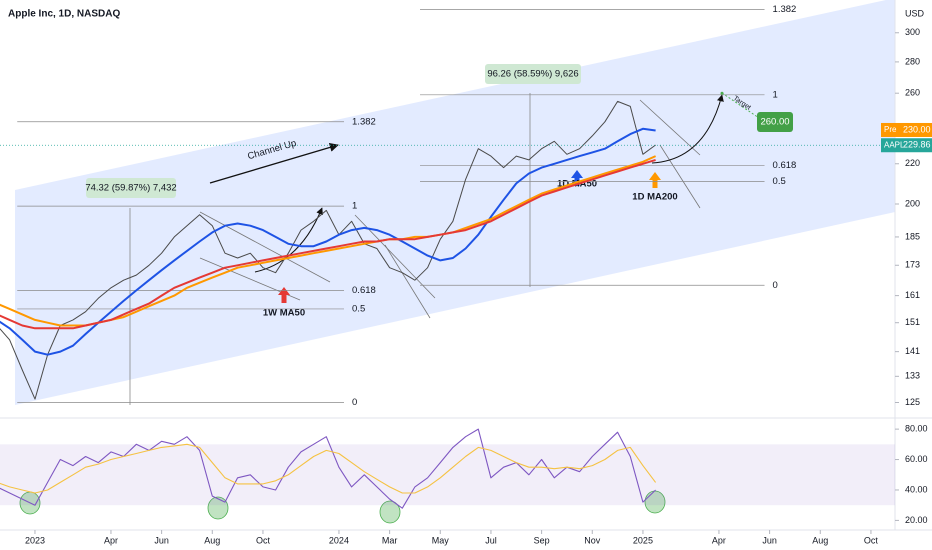 The height and width of the screenshot is (550, 932). I want to click on y-tick-label: 185, so click(912, 236).